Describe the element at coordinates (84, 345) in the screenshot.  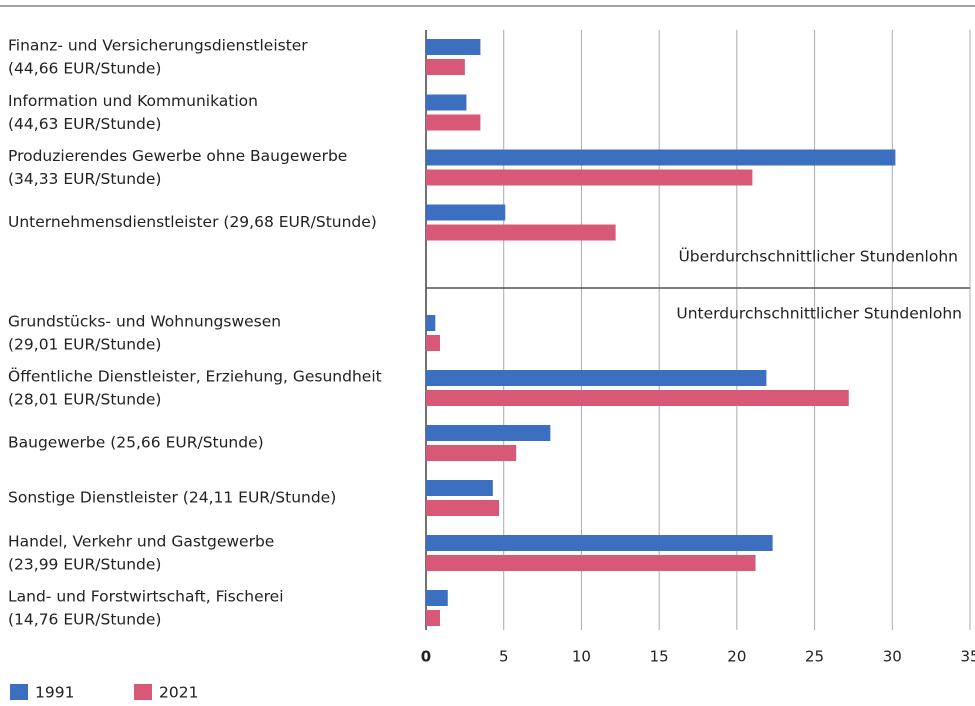
I see `category-label: (29,01 EUR/Stunde)` at that location.